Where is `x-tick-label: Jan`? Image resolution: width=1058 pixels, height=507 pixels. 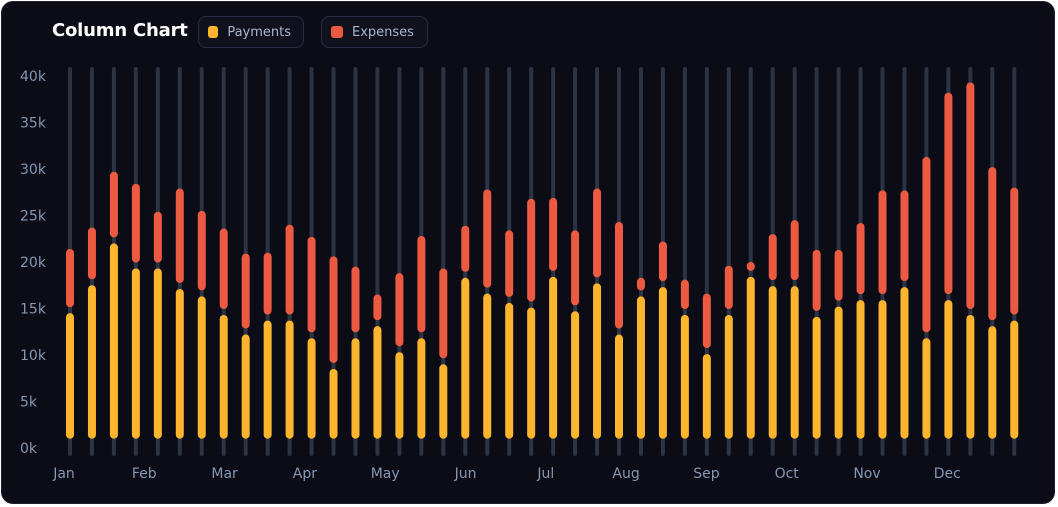 x-tick-label: Jan is located at coordinates (63, 474).